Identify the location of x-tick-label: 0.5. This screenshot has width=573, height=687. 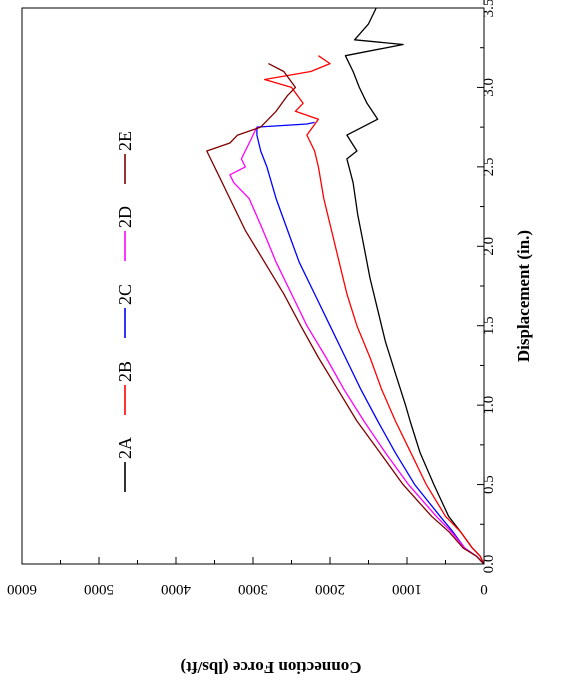
(489, 484).